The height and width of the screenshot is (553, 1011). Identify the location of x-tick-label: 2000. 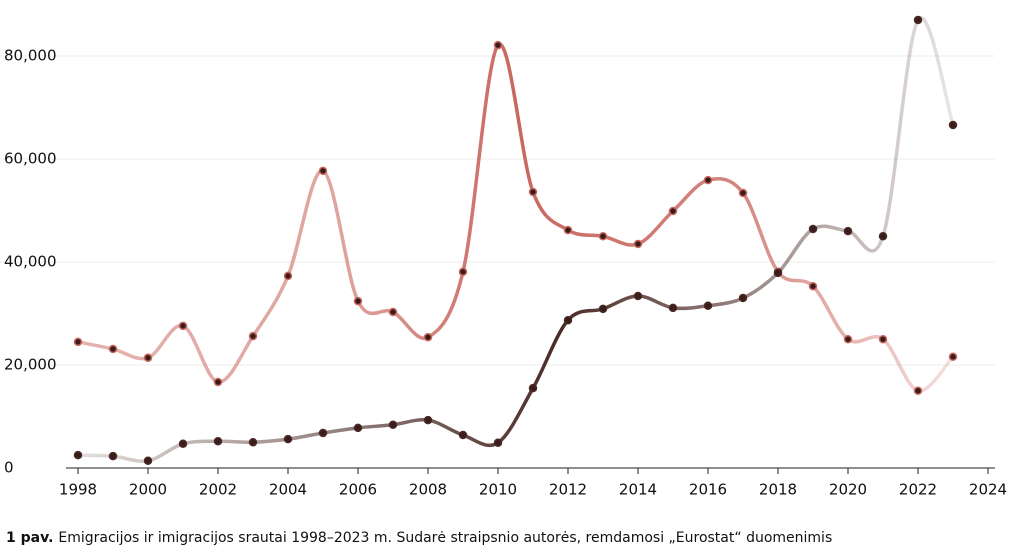
(148, 490).